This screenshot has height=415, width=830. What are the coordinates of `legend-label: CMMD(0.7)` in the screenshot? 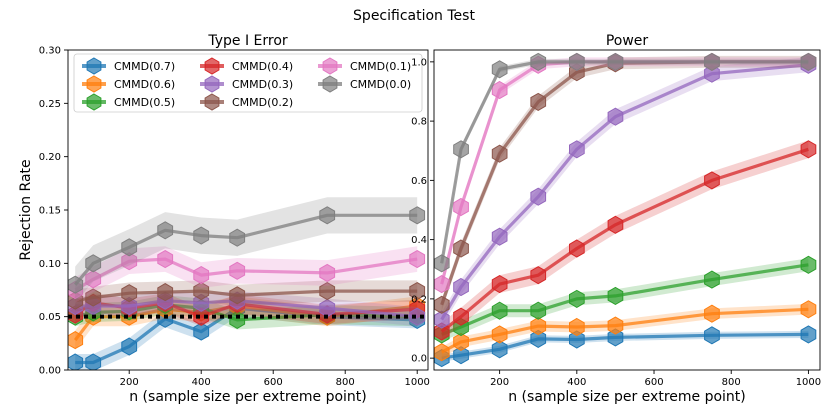 It's located at (144, 66).